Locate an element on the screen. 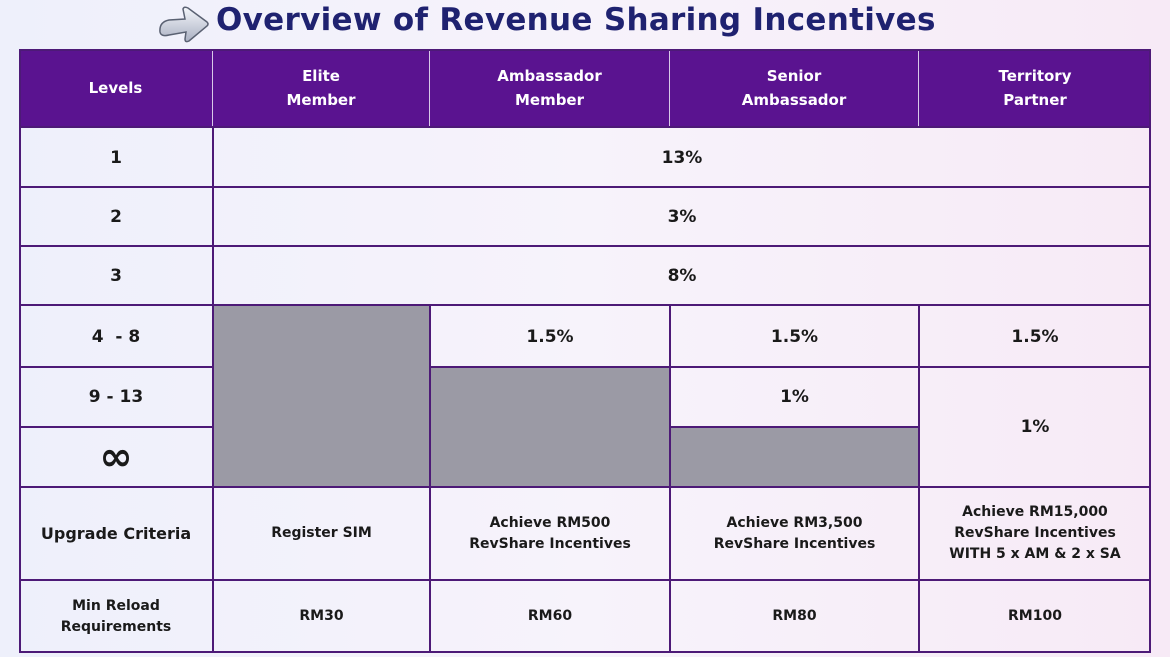 The image size is (1170, 657). level-1-text: 1 is located at coordinates (116, 157).